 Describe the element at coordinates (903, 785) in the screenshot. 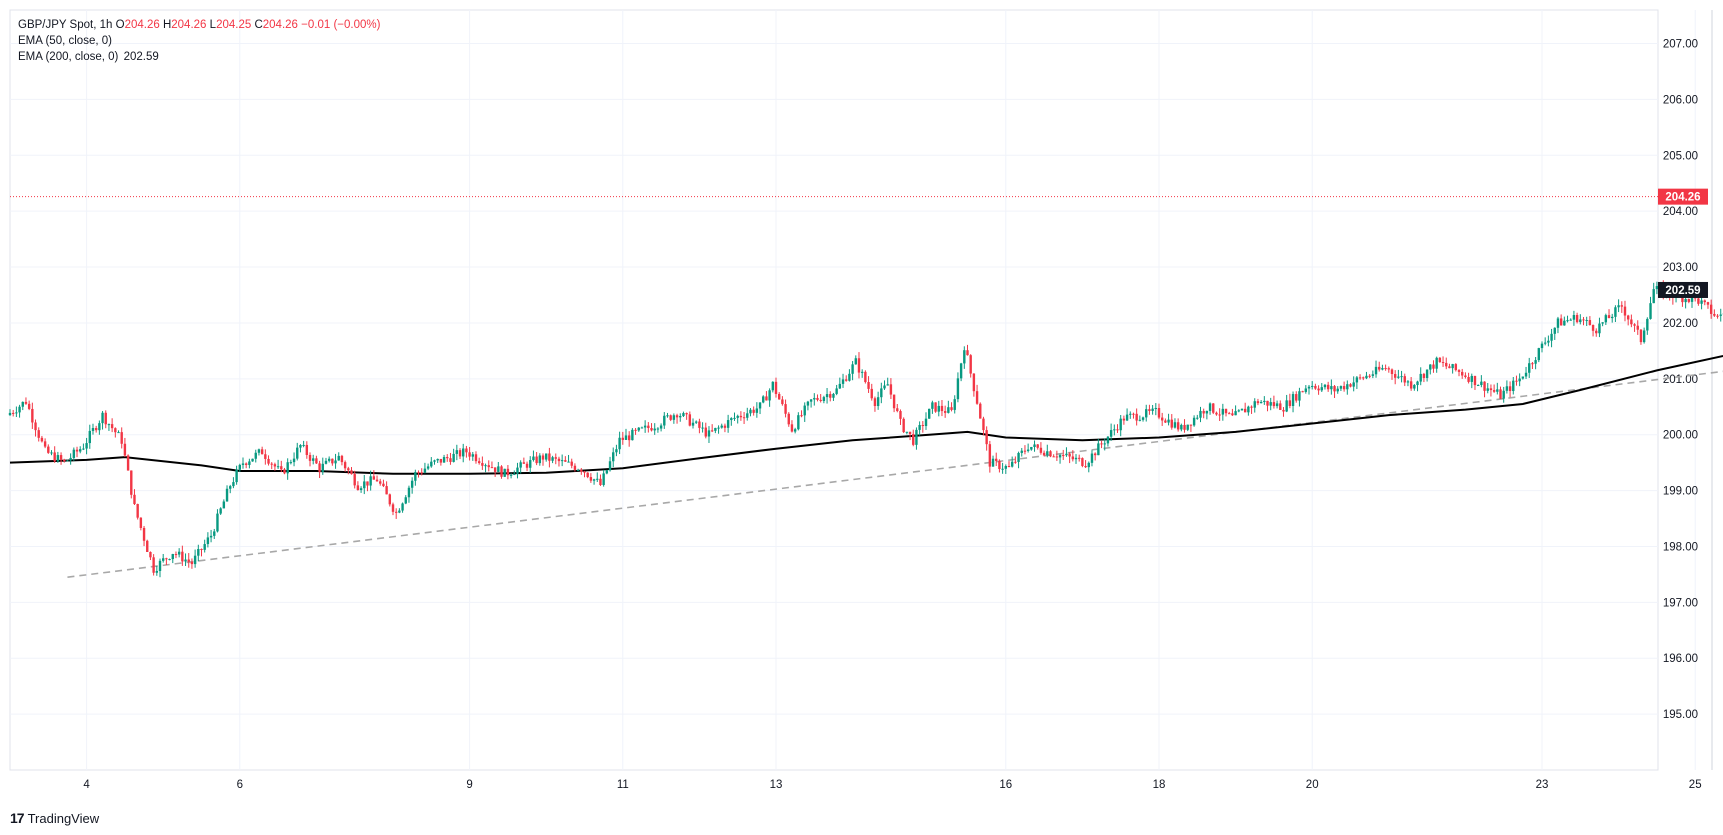

I see `time-axis: 4691113161820232527Jul` at that location.